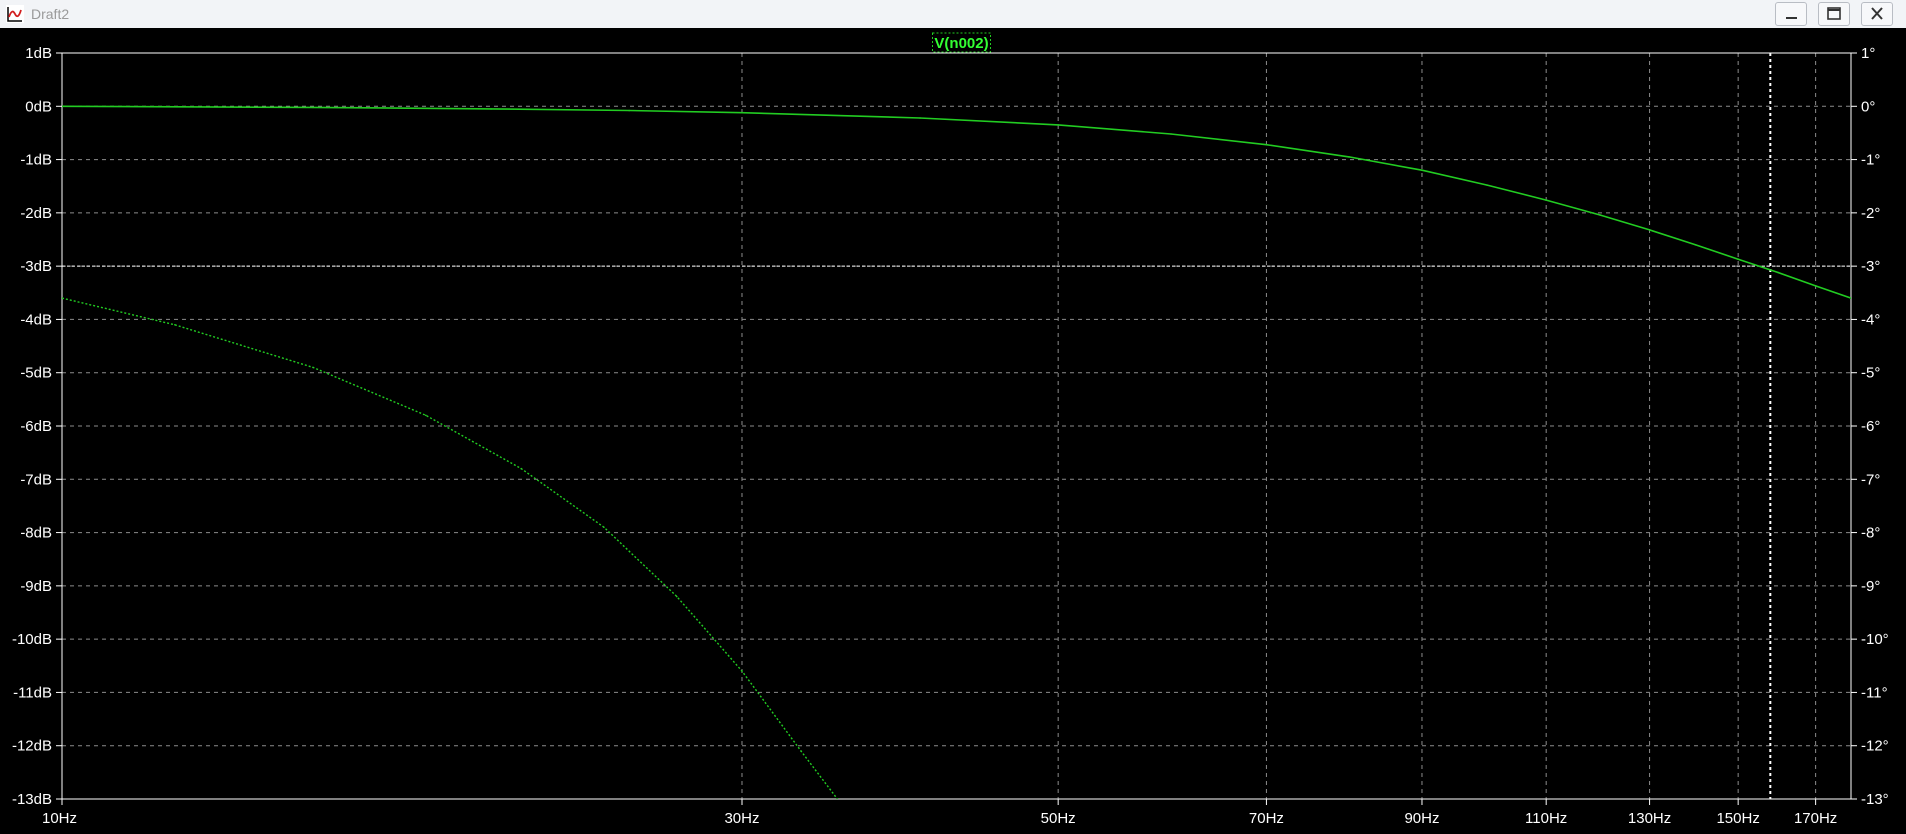  I want to click on maximize-icon, so click(1834, 13).